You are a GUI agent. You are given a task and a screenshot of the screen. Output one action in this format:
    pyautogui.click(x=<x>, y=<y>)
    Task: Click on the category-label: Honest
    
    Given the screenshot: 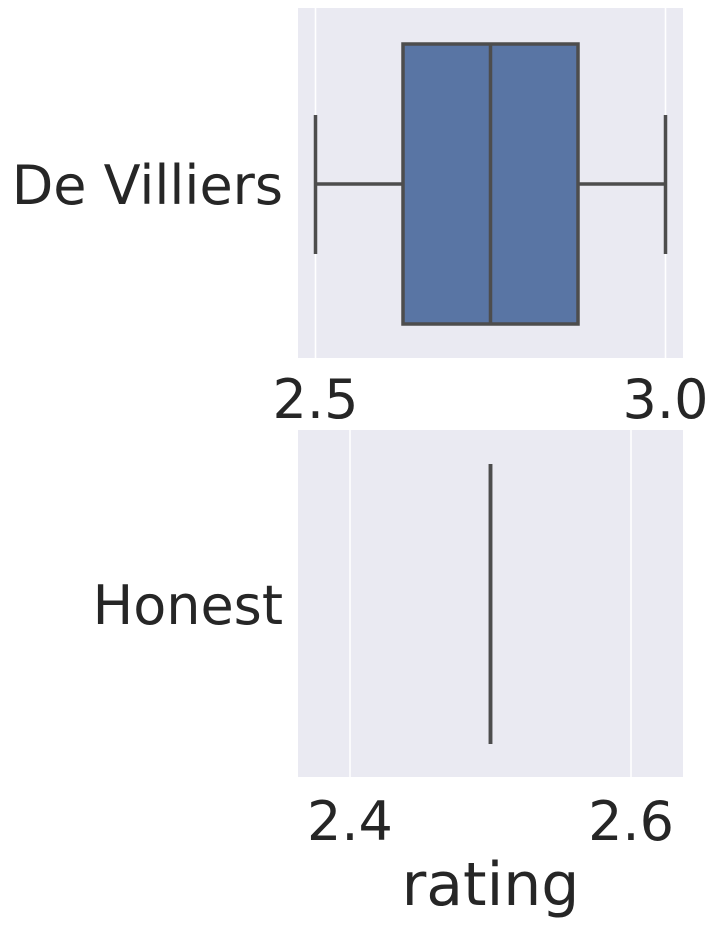 What is the action you would take?
    pyautogui.click(x=188, y=605)
    